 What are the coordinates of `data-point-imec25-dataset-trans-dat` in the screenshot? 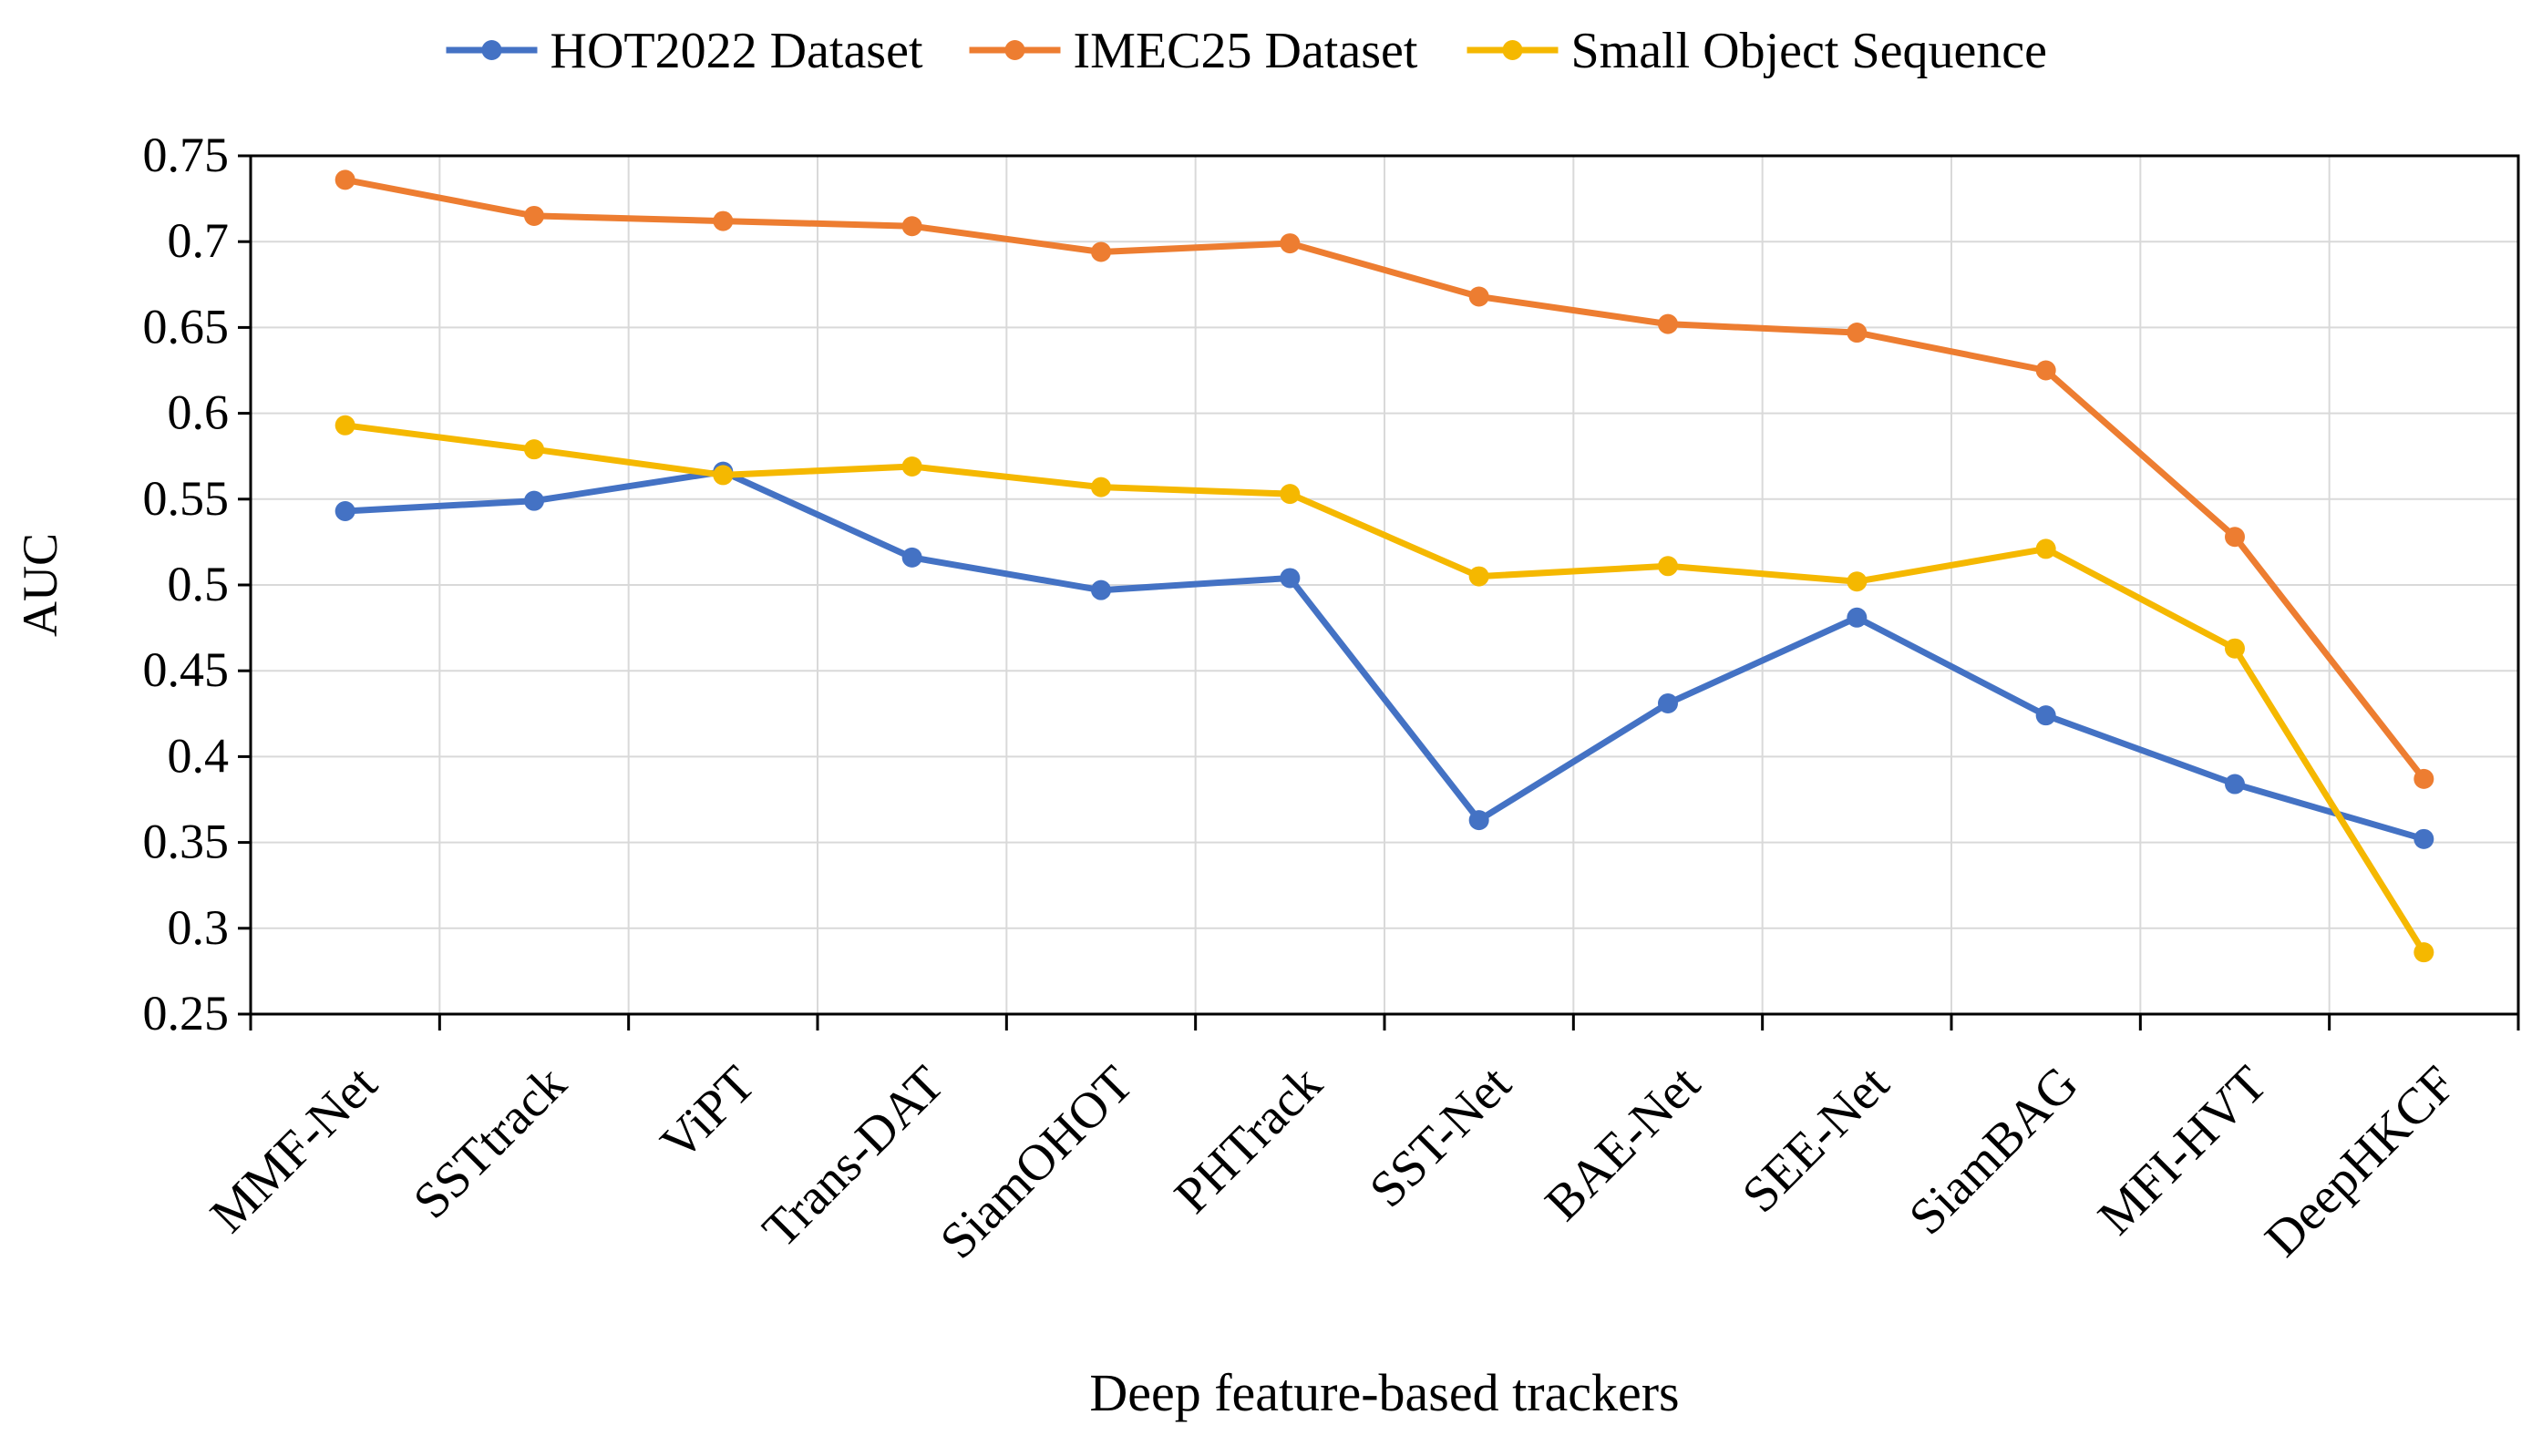 It's located at (912, 226).